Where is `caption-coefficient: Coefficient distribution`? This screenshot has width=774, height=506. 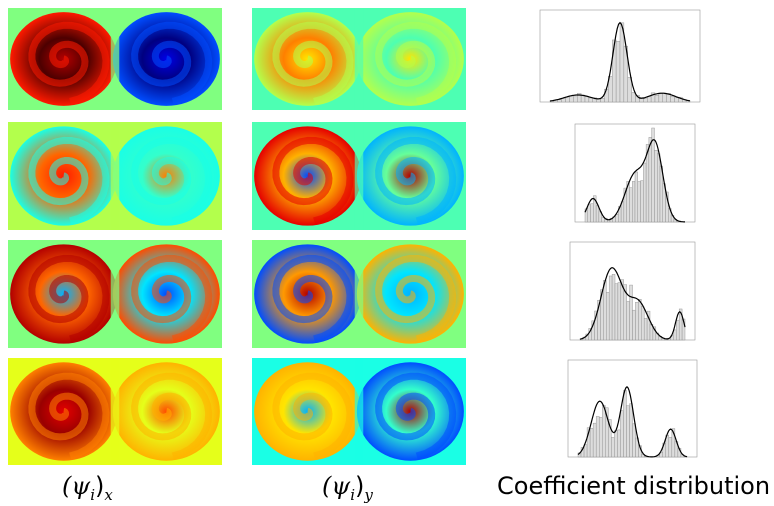
caption-coefficient: Coefficient distribution is located at coordinates (634, 486).